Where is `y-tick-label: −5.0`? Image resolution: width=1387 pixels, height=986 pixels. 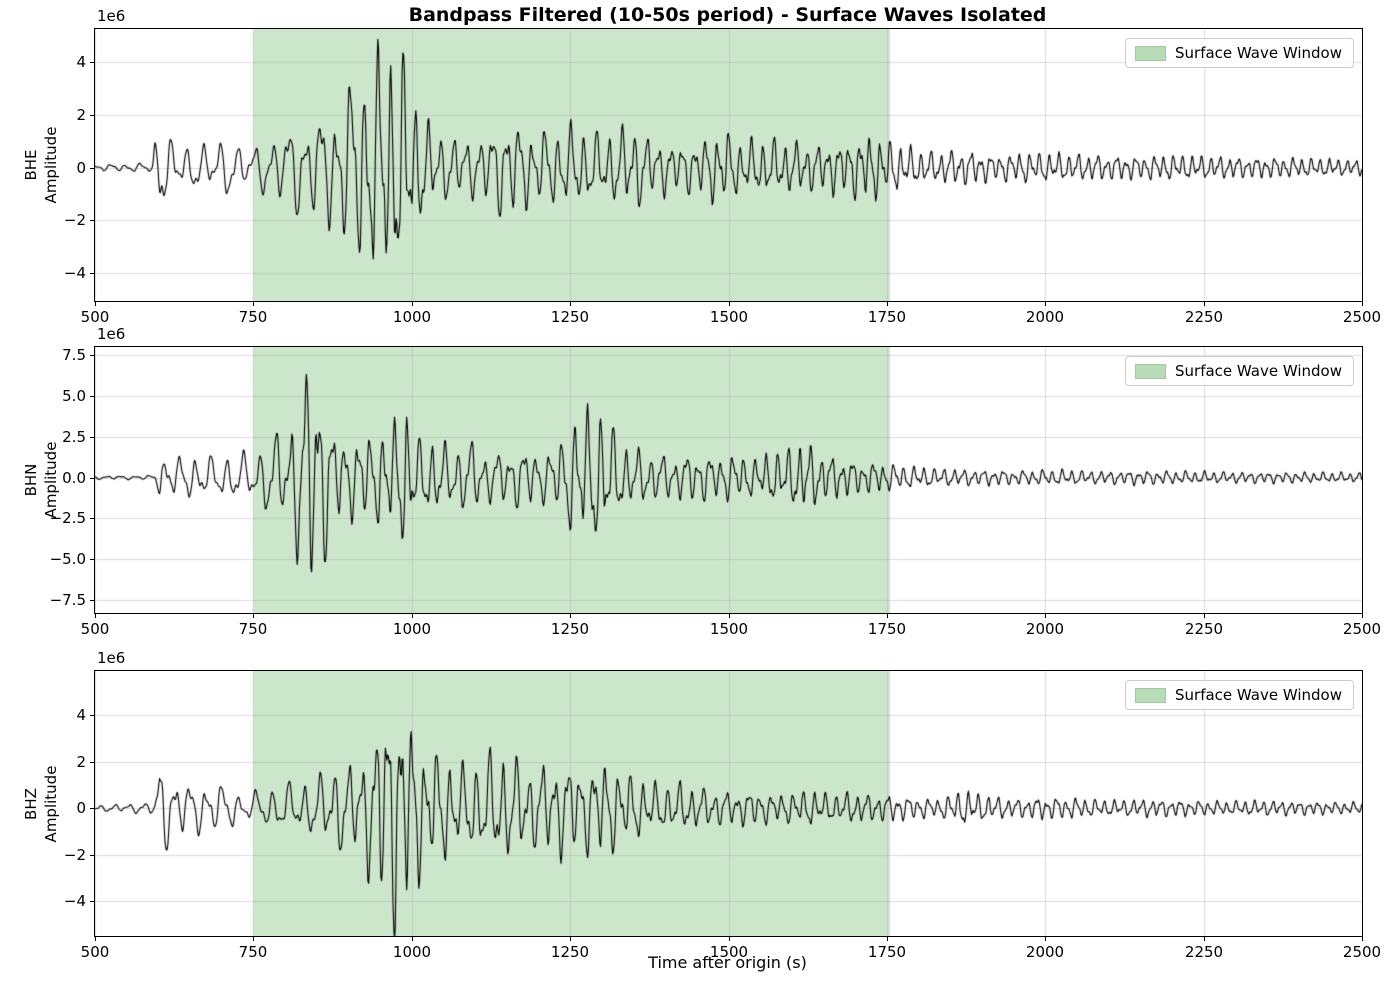 y-tick-label: −5.0 is located at coordinates (67, 559).